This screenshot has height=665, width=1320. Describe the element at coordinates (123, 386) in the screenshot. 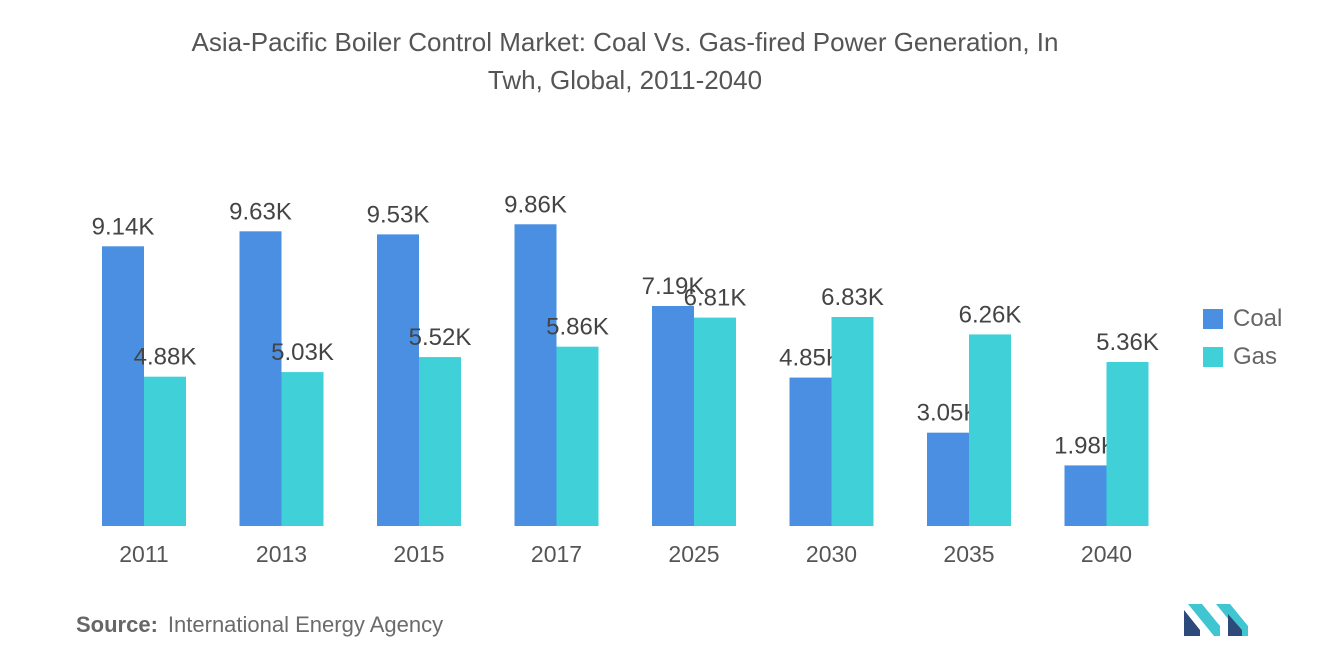

I see `bar-coal-2011` at that location.